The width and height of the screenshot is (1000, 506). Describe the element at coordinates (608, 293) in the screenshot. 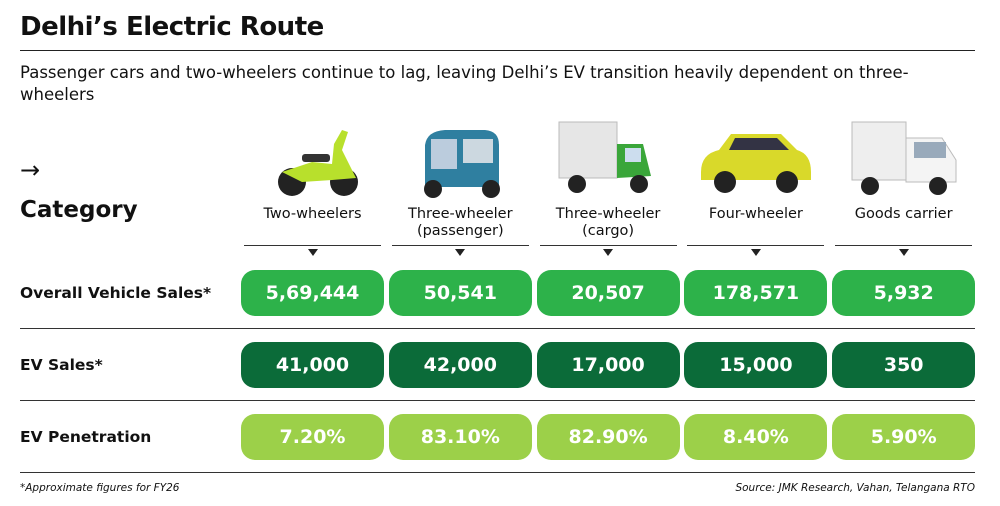

I see `cell: 20,507` at that location.